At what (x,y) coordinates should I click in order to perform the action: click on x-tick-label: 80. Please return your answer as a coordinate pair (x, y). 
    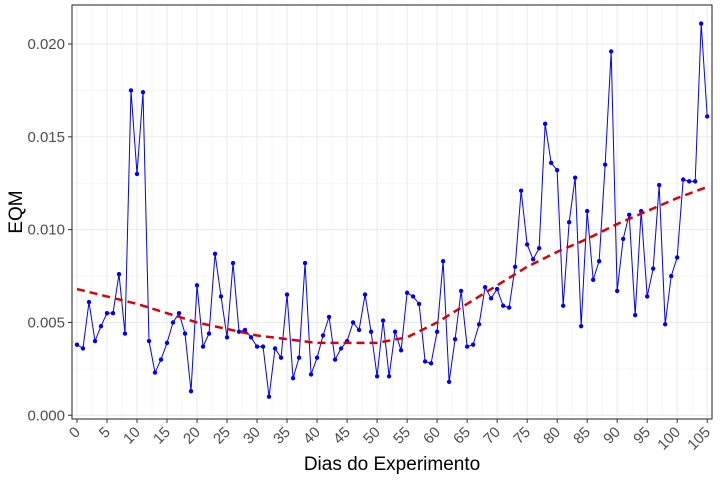
    Looking at the image, I should click on (552, 436).